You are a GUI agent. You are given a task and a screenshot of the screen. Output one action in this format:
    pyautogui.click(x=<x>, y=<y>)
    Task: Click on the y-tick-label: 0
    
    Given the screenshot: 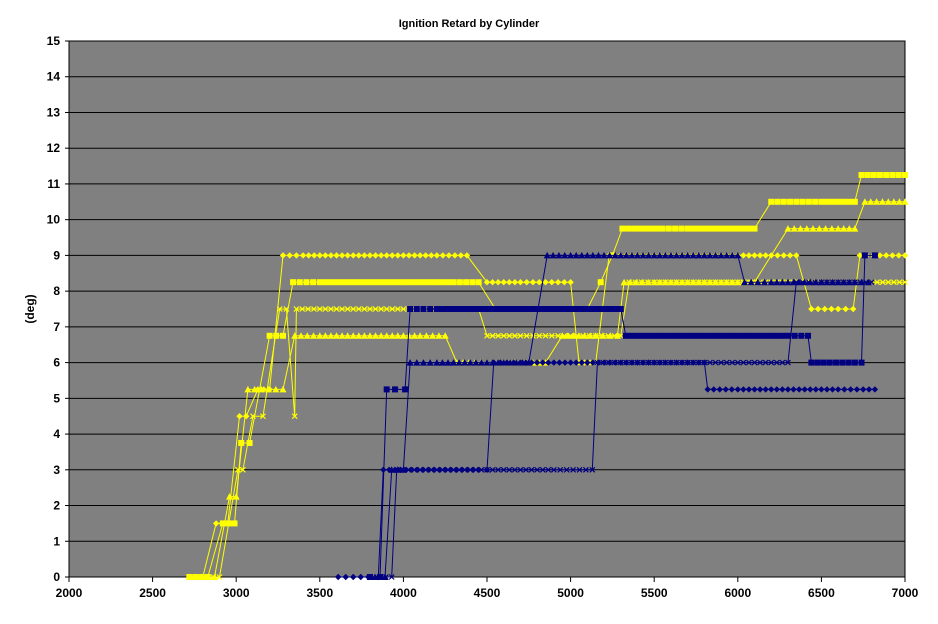 What is the action you would take?
    pyautogui.click(x=56, y=577)
    